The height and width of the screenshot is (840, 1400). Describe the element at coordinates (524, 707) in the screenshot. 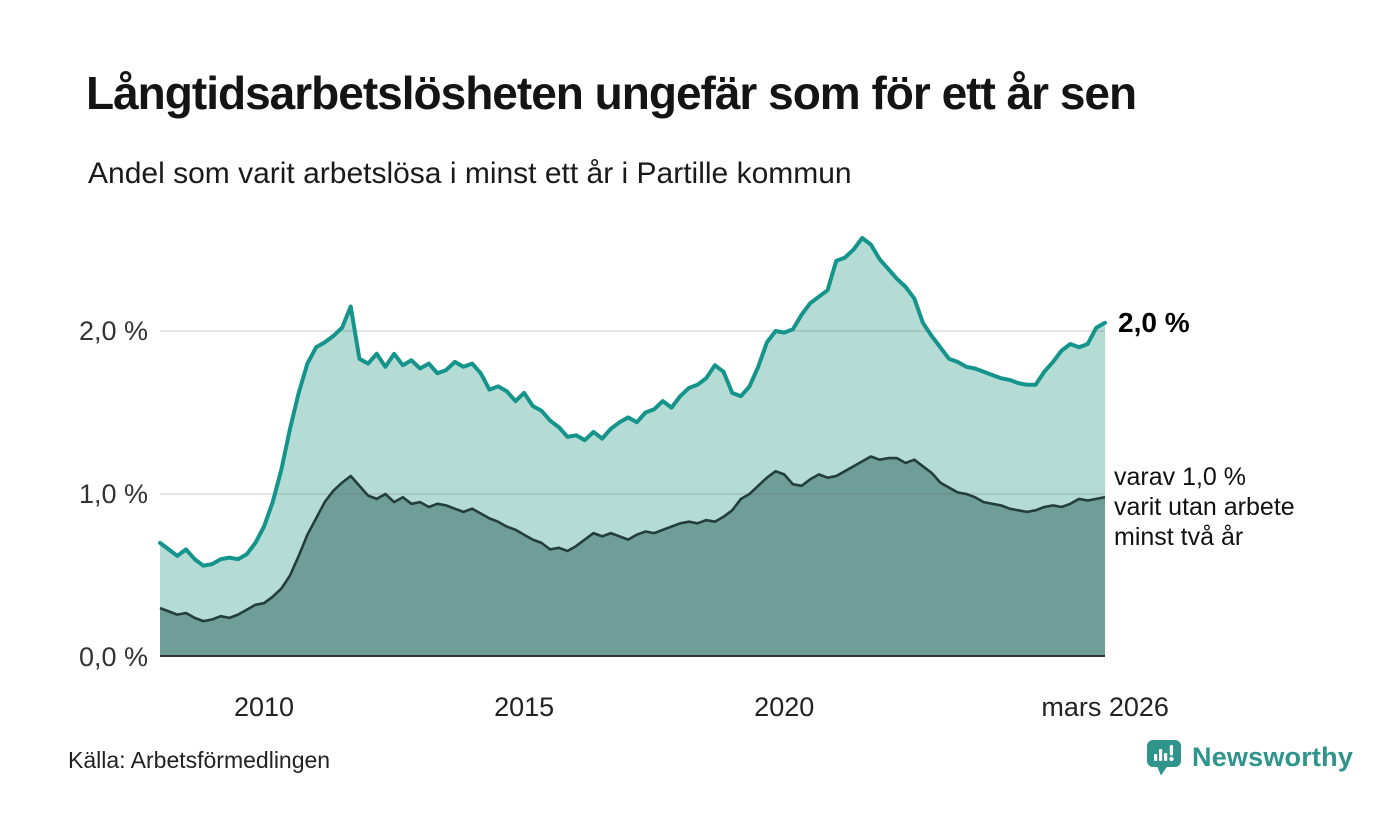

I see `x-tick-label: 2015` at that location.